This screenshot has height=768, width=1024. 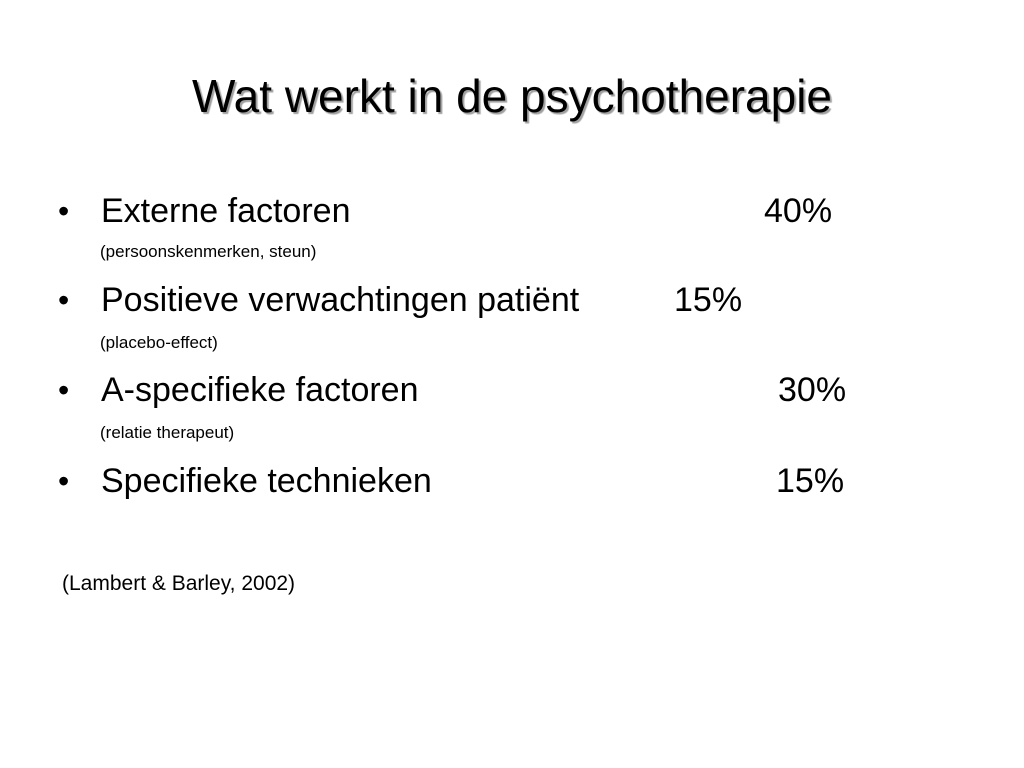 What do you see at coordinates (167, 432) in the screenshot?
I see `item-note: (relatie therapeut)` at bounding box center [167, 432].